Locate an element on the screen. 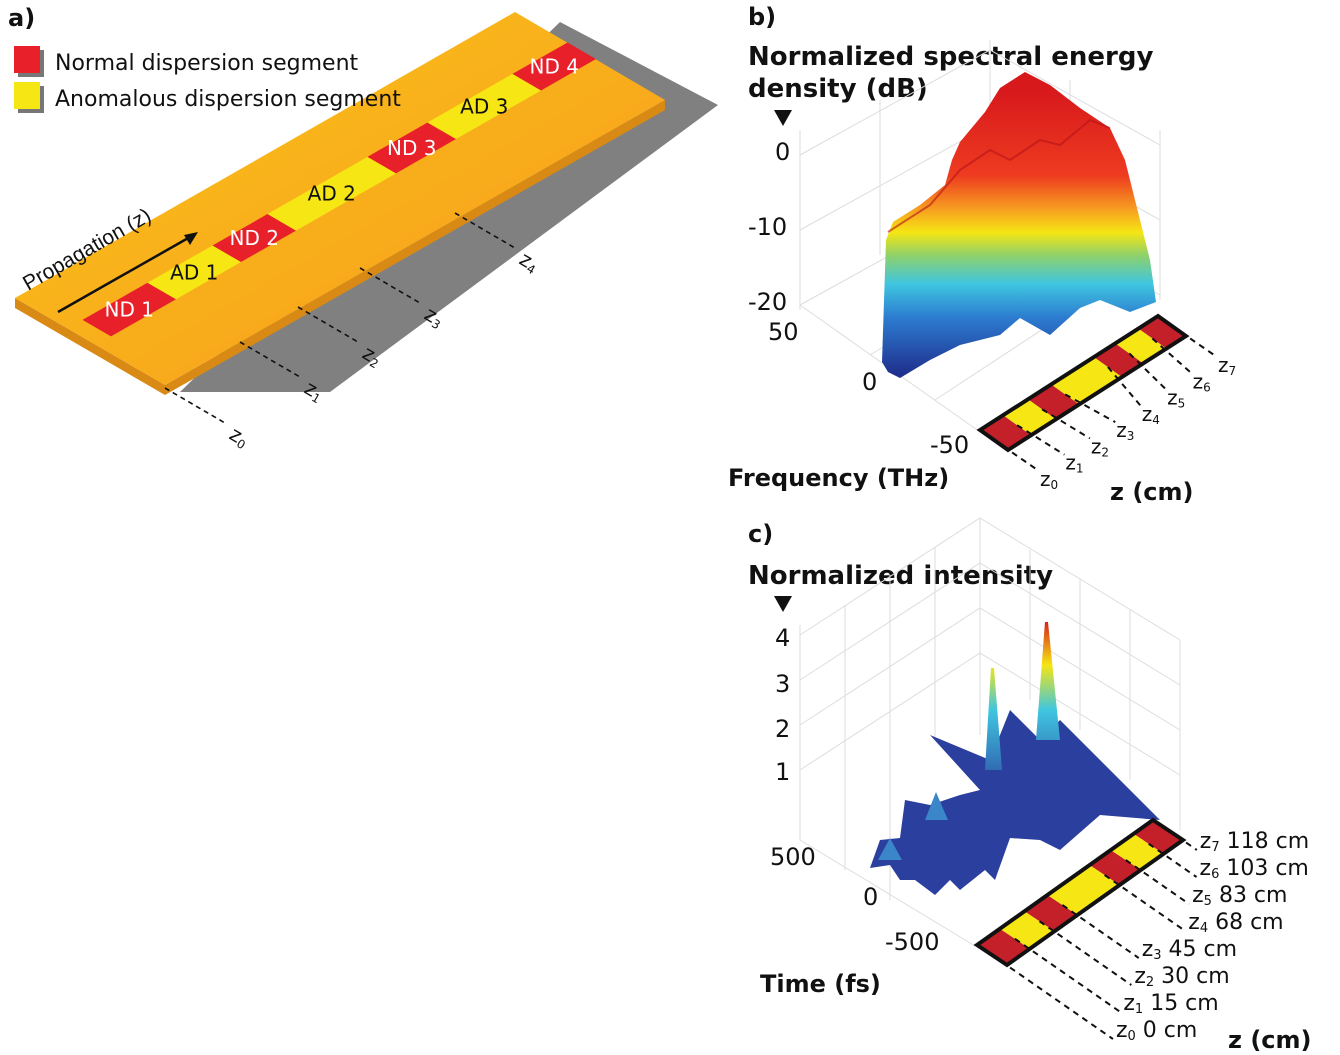 The height and width of the screenshot is (1055, 1340). z-marker-label: z4 is located at coordinates (1151, 414).